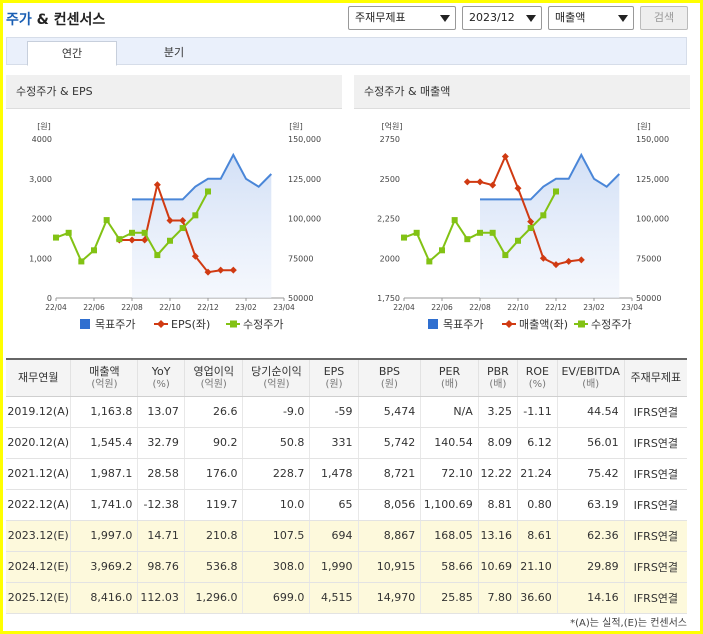 This screenshot has width=703, height=634. Describe the element at coordinates (591, 505) in the screenshot. I see `table-cell: 63.19` at that location.